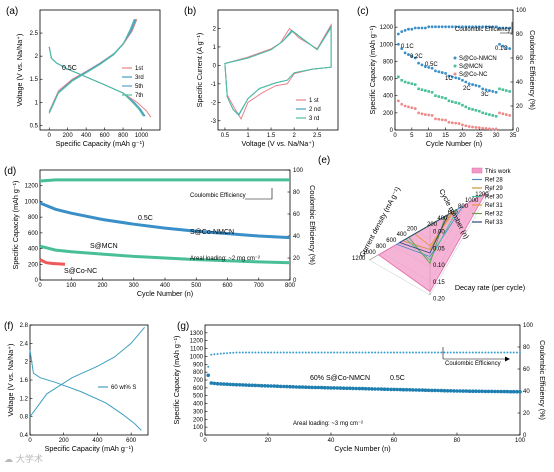 This screenshot has height=472, width=554. What do you see at coordinates (202, 436) in the screenshot?
I see `y-tick-label: 0` at bounding box center [202, 436].